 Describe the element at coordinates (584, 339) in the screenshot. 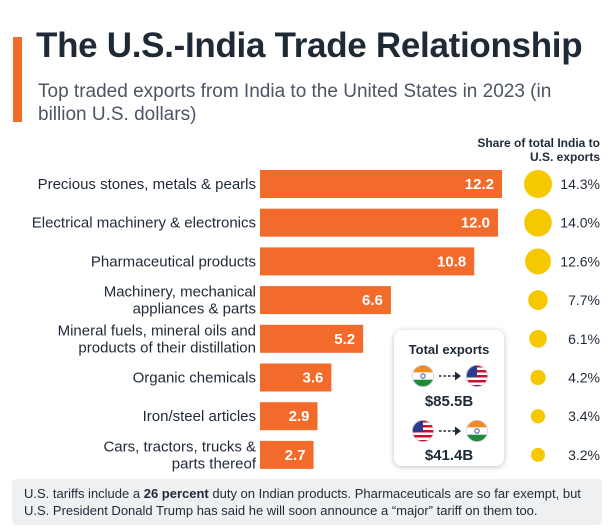

I see `share-label: 6.1%` at that location.